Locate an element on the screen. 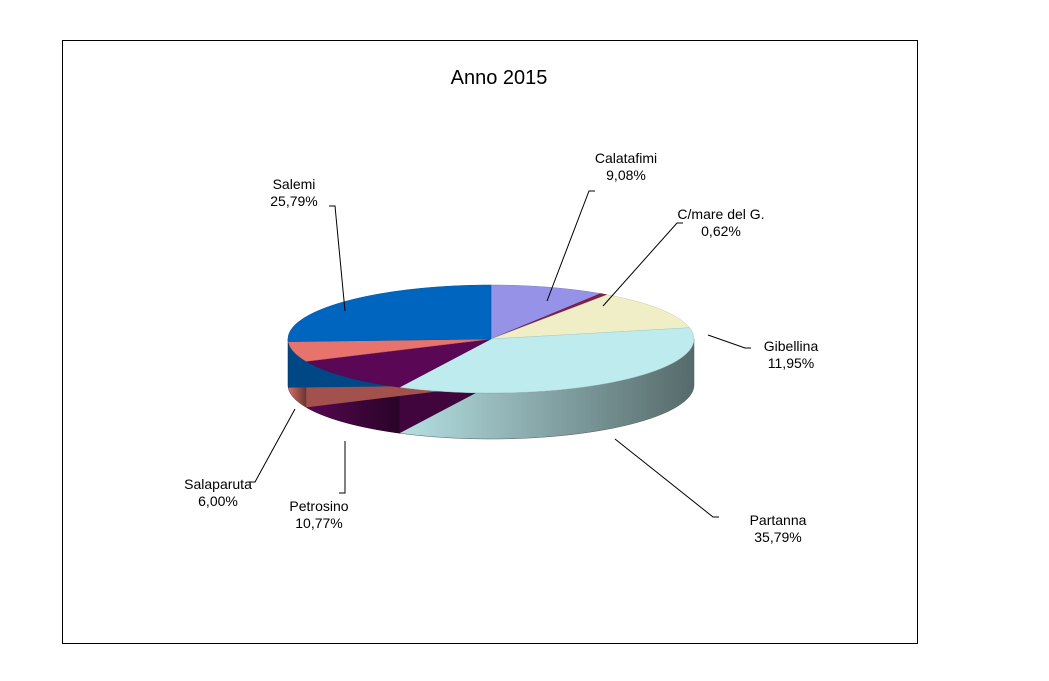 The image size is (1049, 681). pie-slice-partanna is located at coordinates (546, 360).